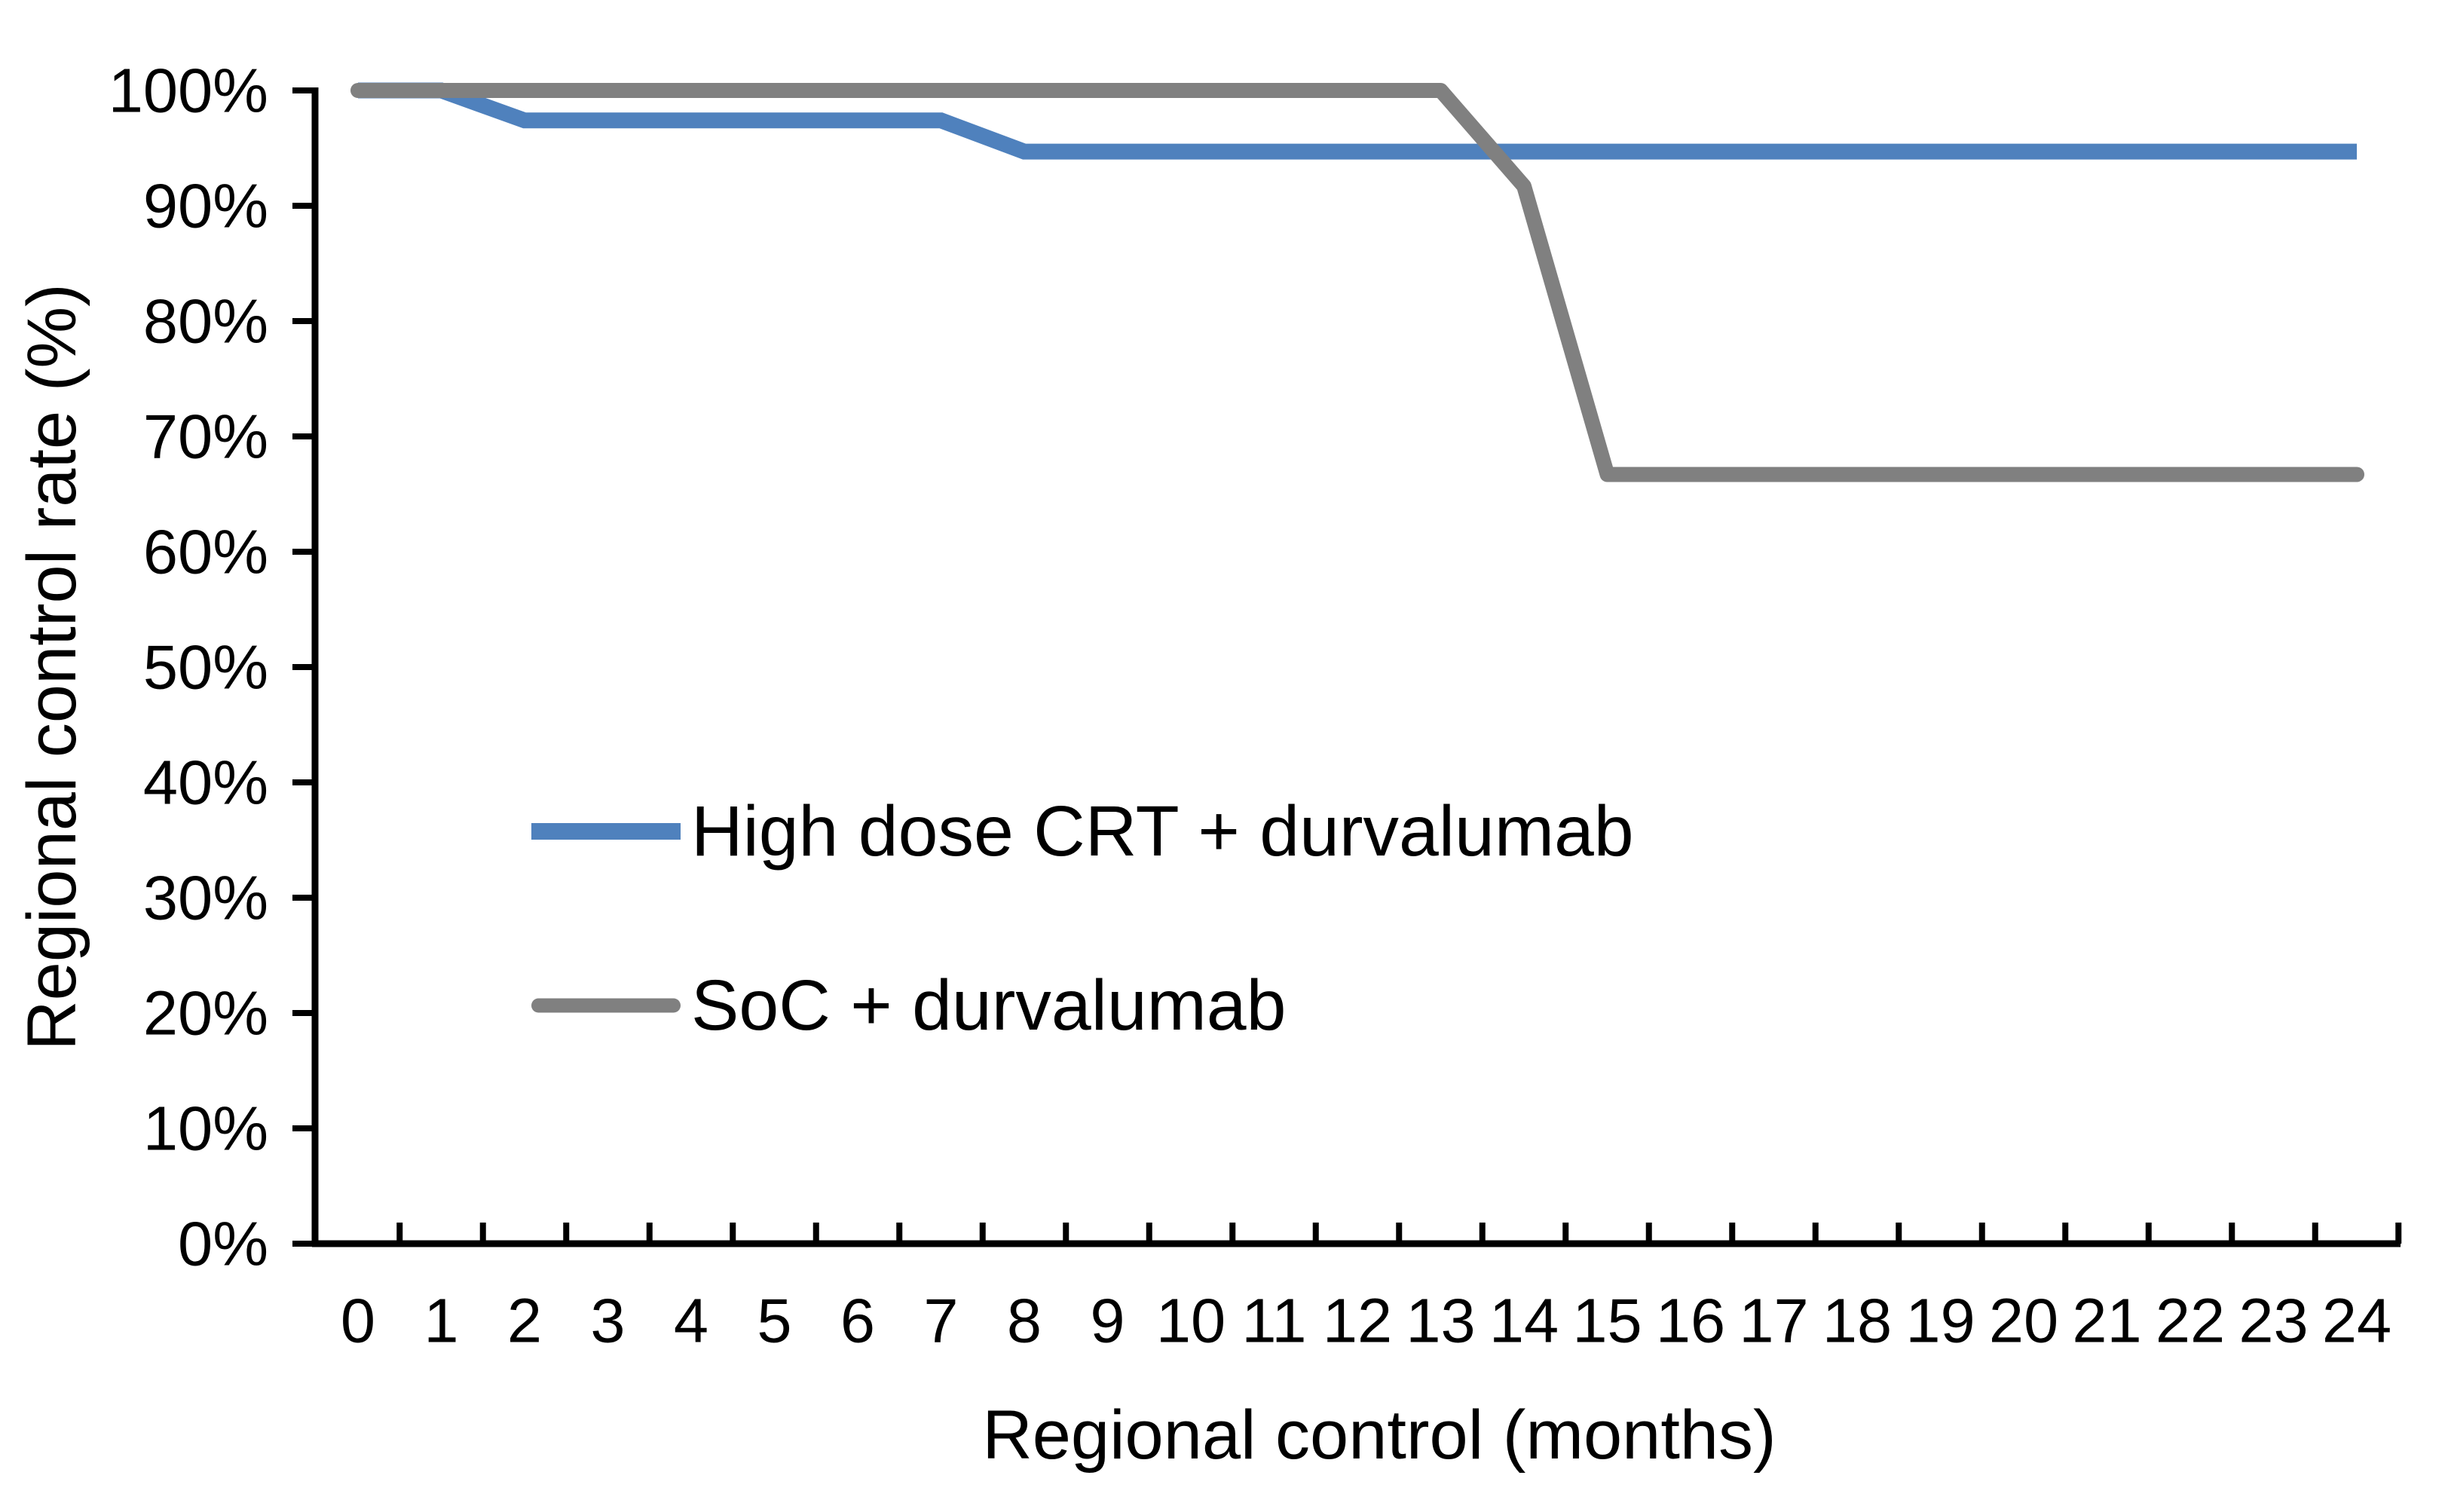  Describe the element at coordinates (188, 91) in the screenshot. I see `y-tick-label: 100%` at that location.